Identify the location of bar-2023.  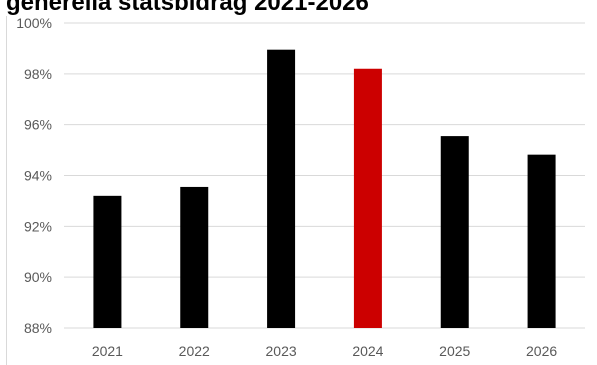
(281, 188).